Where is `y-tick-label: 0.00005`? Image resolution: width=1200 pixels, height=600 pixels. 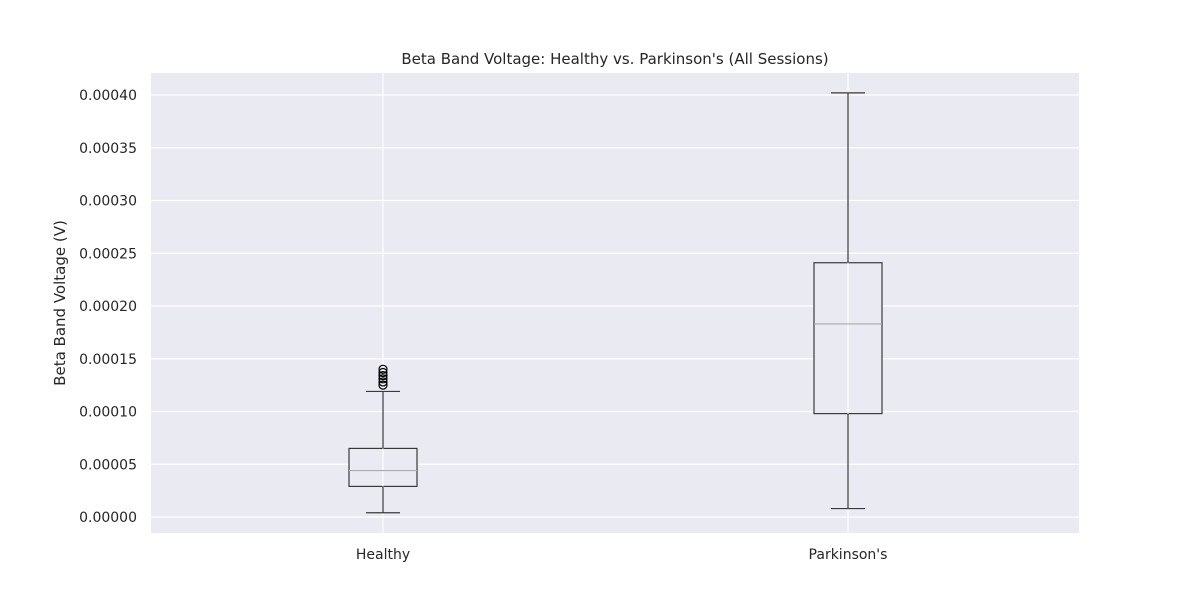 y-tick-label: 0.00005 is located at coordinates (108, 465).